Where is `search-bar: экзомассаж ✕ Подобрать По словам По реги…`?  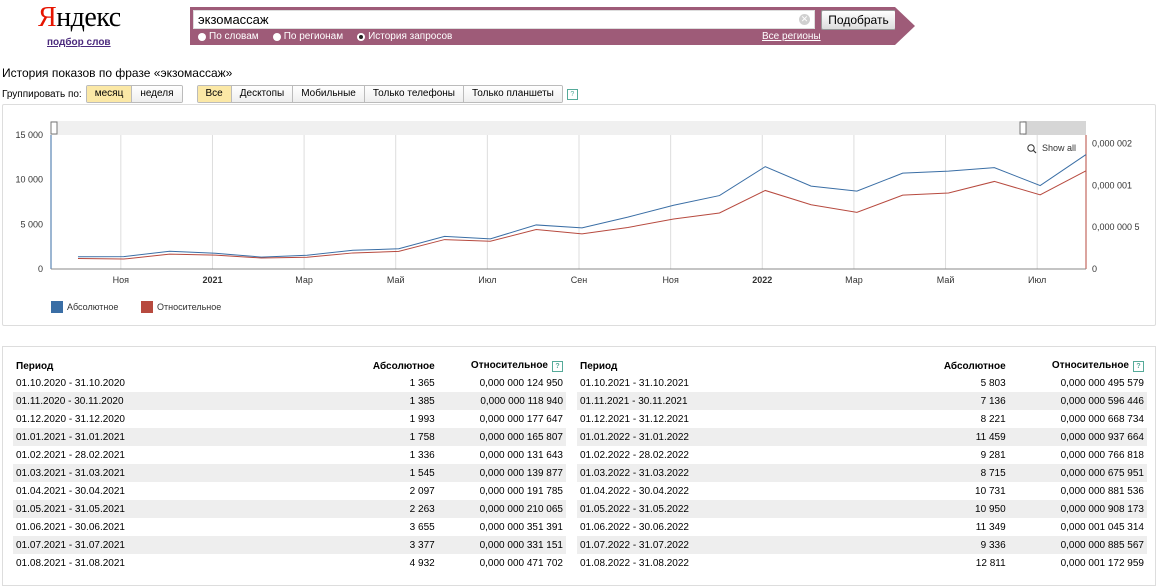 search-bar: экзомассаж ✕ Подобрать По словам По реги… is located at coordinates (542, 26).